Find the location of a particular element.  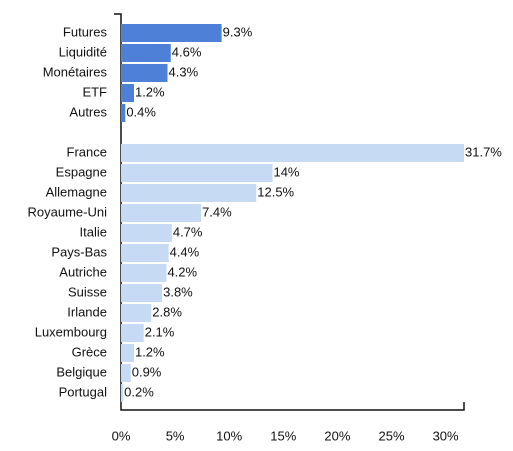

y-tick-label: Portugal is located at coordinates (83, 391).